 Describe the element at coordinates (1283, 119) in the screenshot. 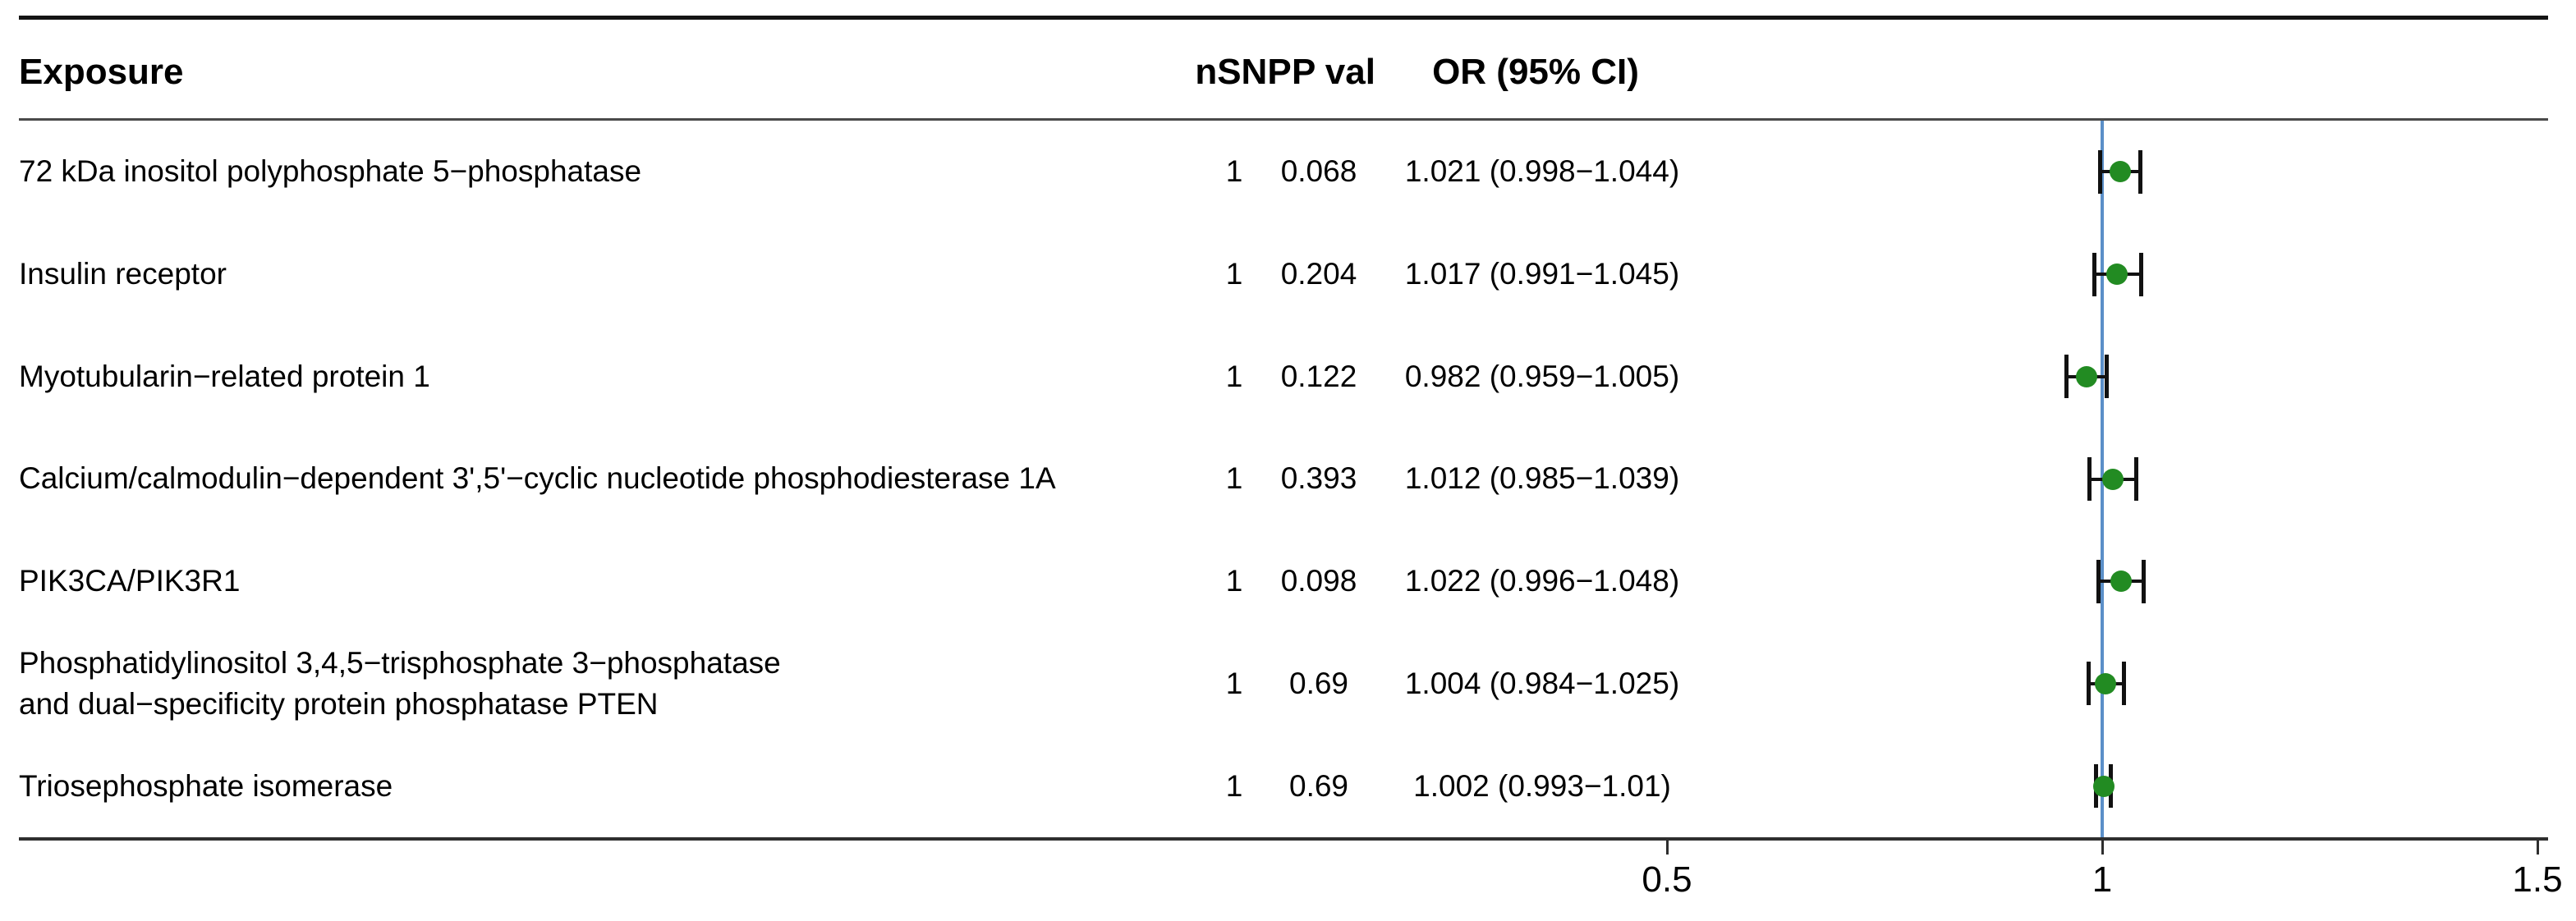

I see `header-divider-line` at that location.